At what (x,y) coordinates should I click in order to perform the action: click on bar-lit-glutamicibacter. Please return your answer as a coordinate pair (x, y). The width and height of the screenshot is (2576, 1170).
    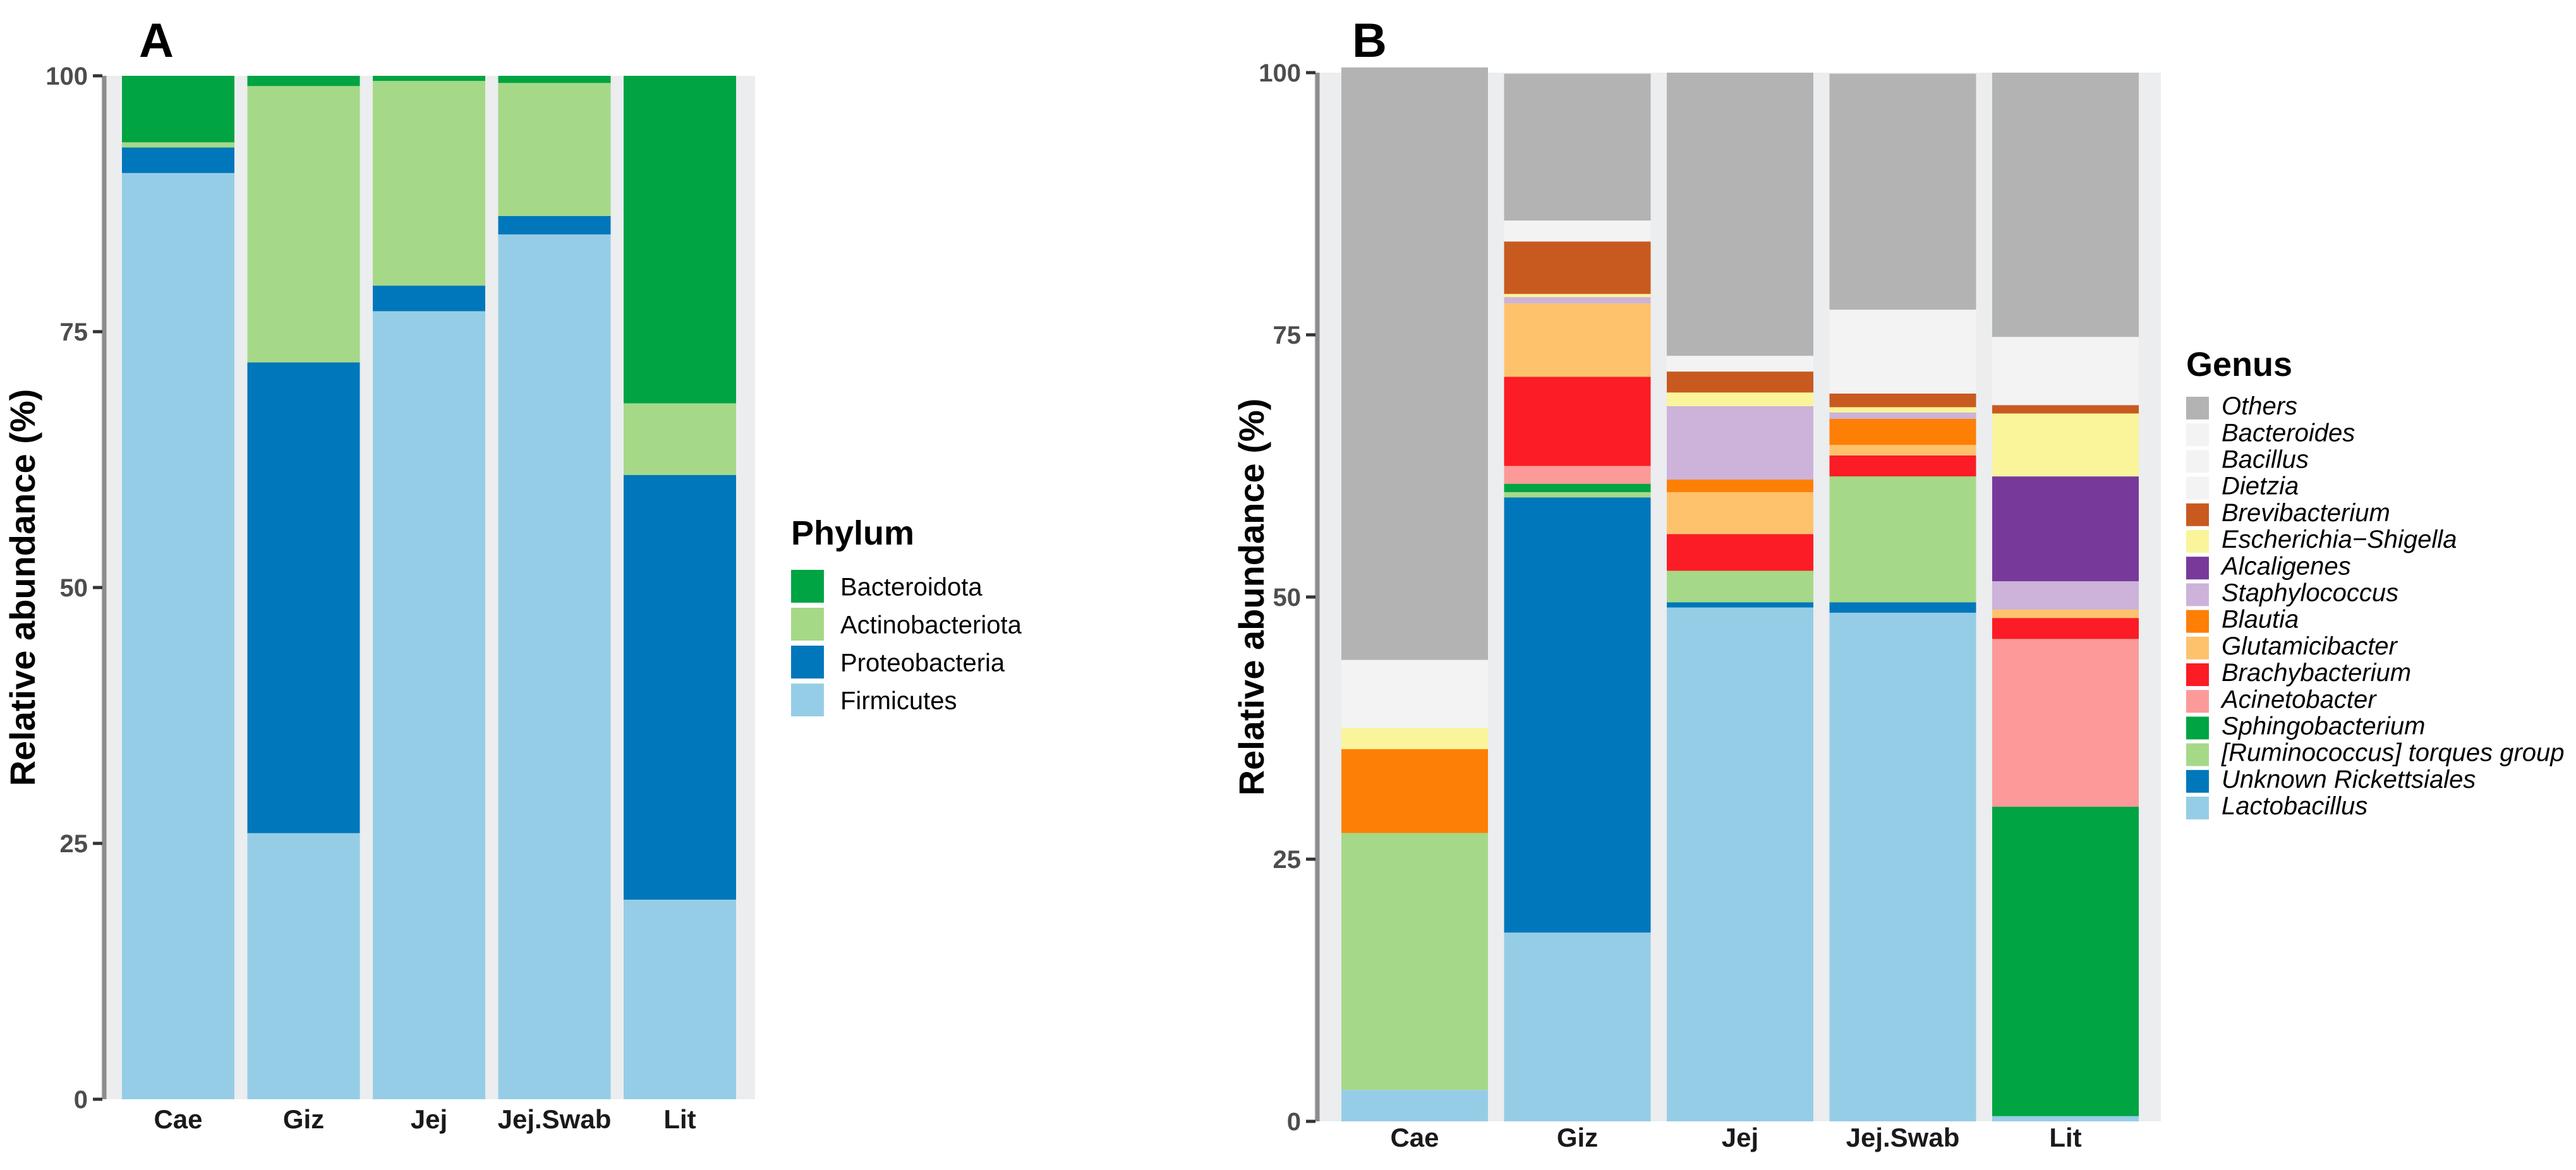
    Looking at the image, I should click on (2065, 613).